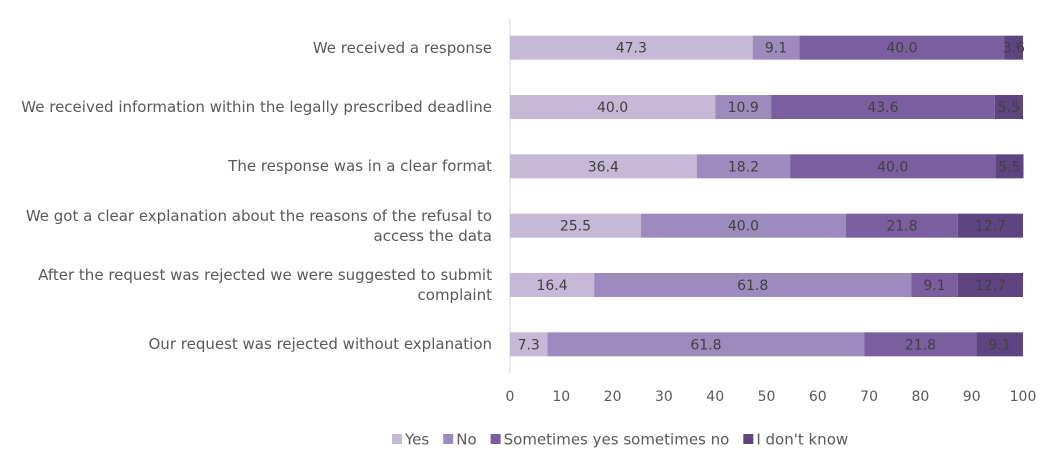  What do you see at coordinates (715, 397) in the screenshot?
I see `x-tick-label: 40` at bounding box center [715, 397].